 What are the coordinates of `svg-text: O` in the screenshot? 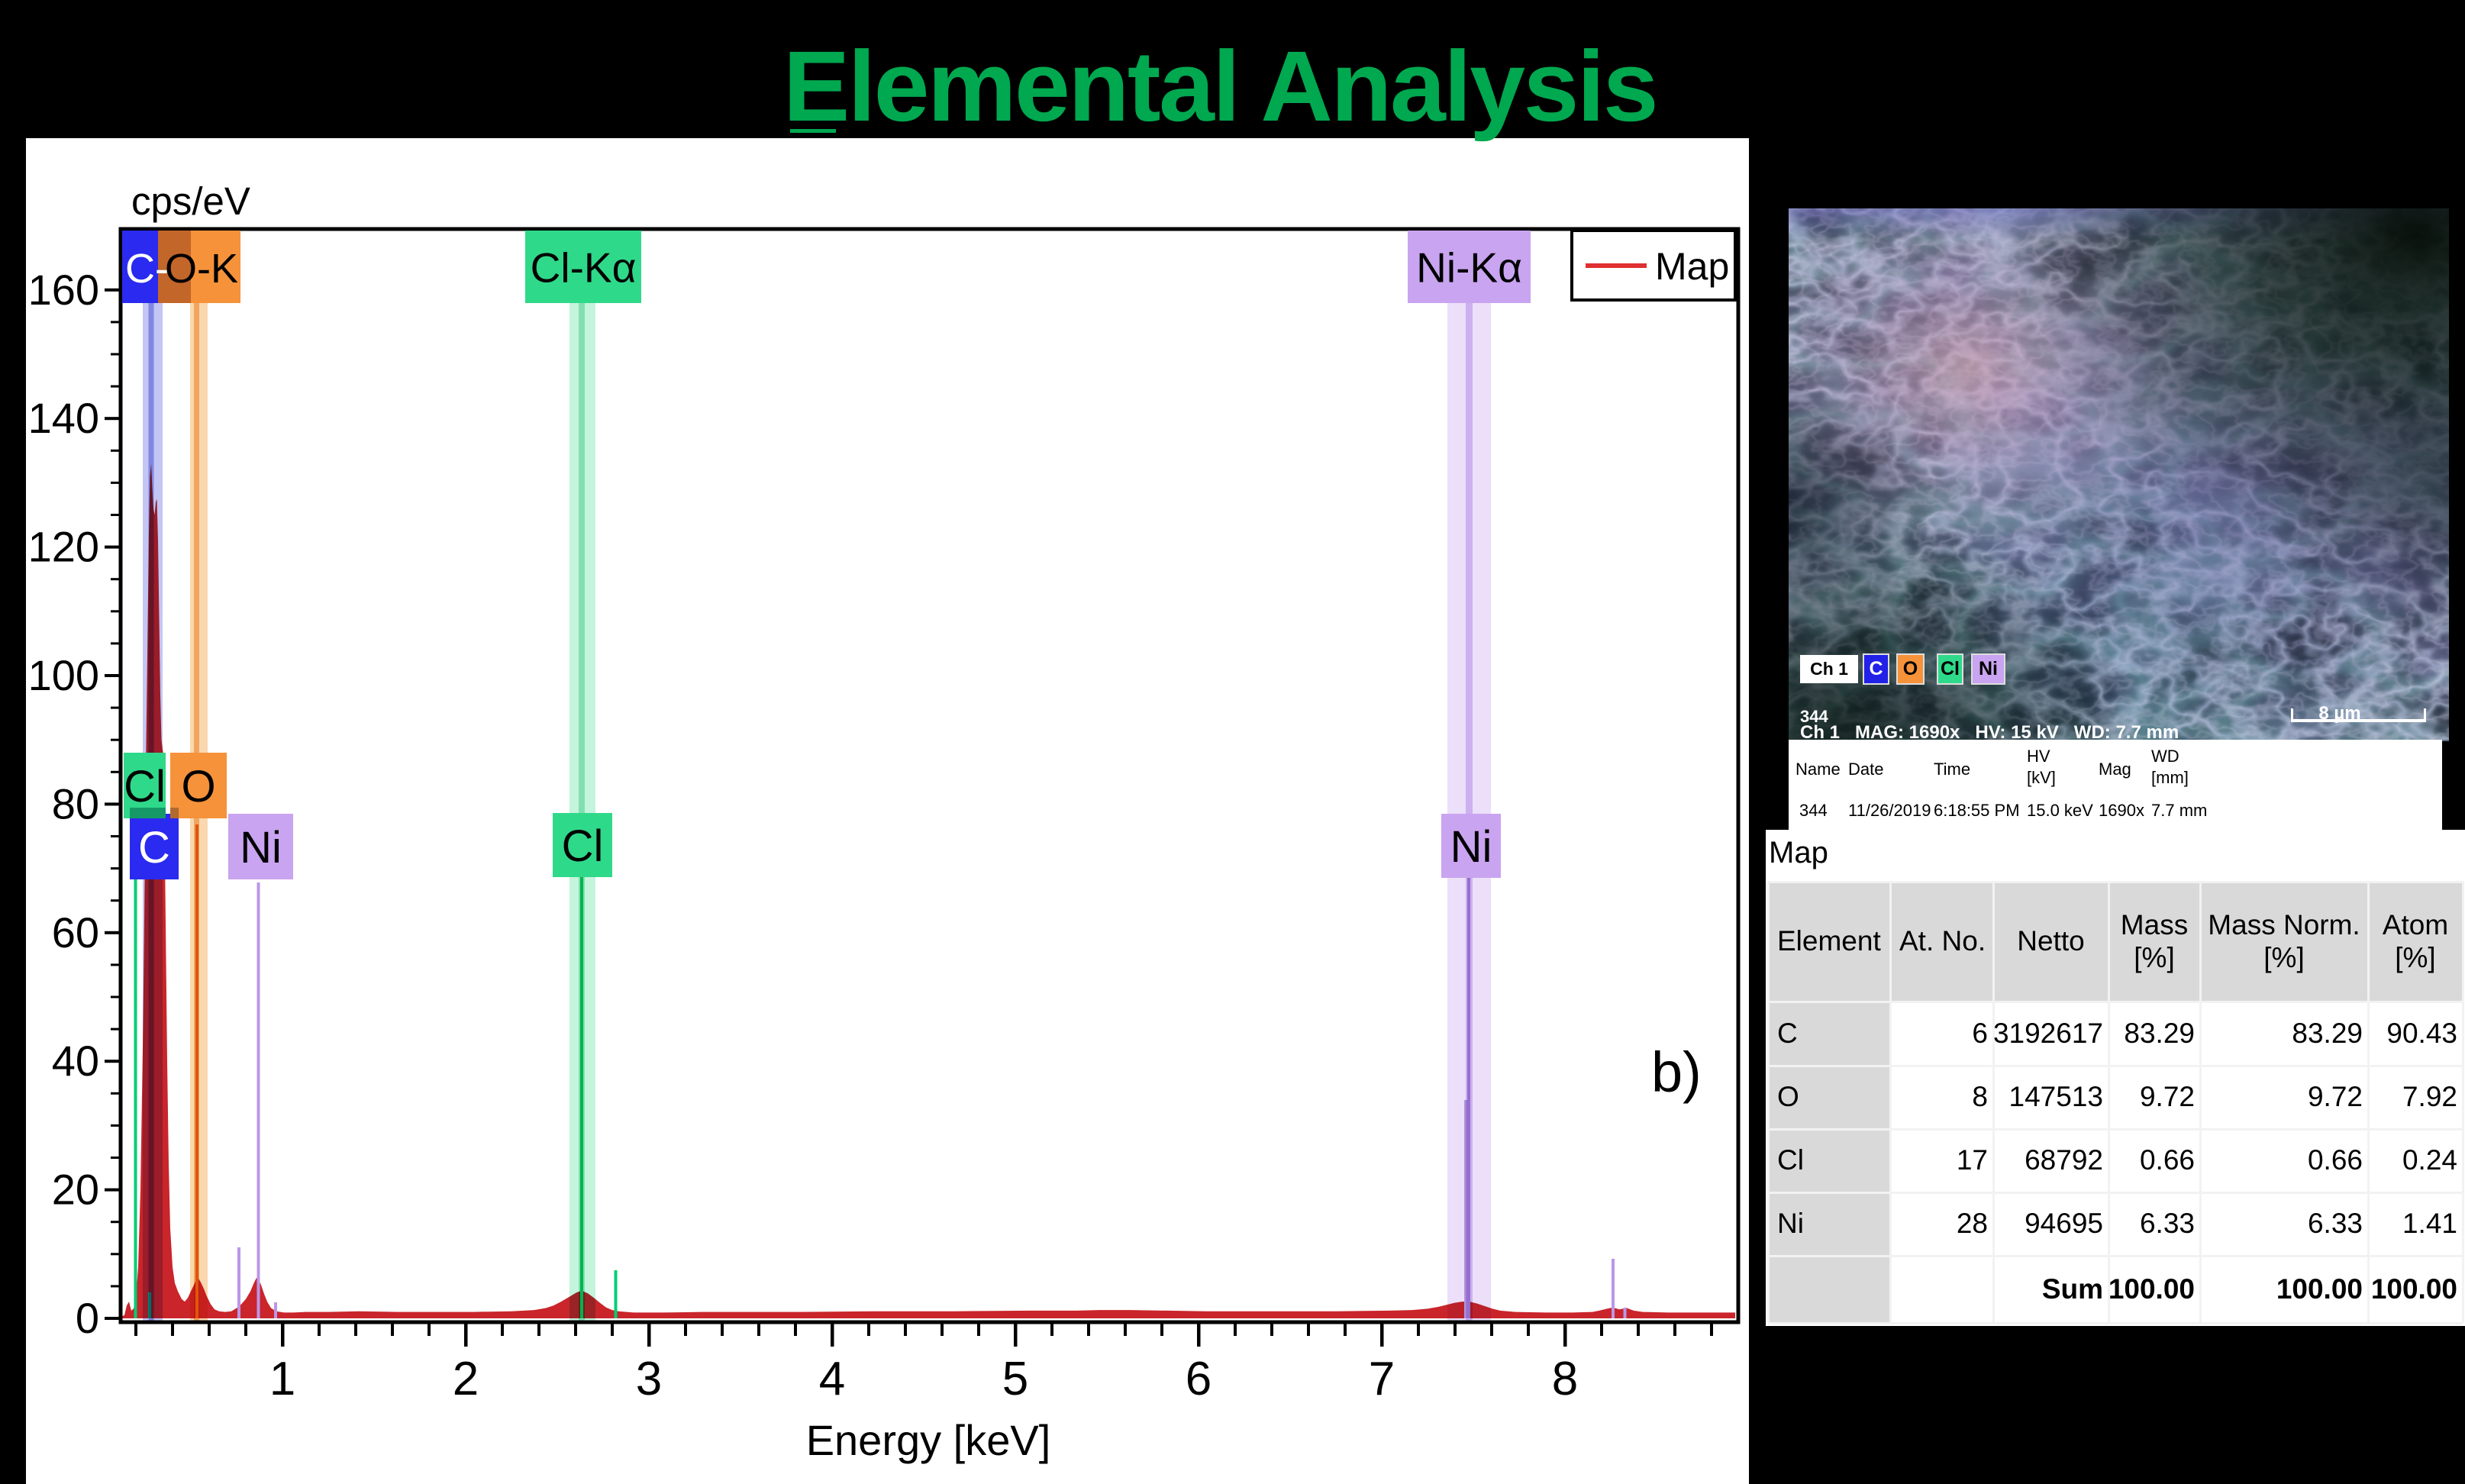 It's located at (198, 786).